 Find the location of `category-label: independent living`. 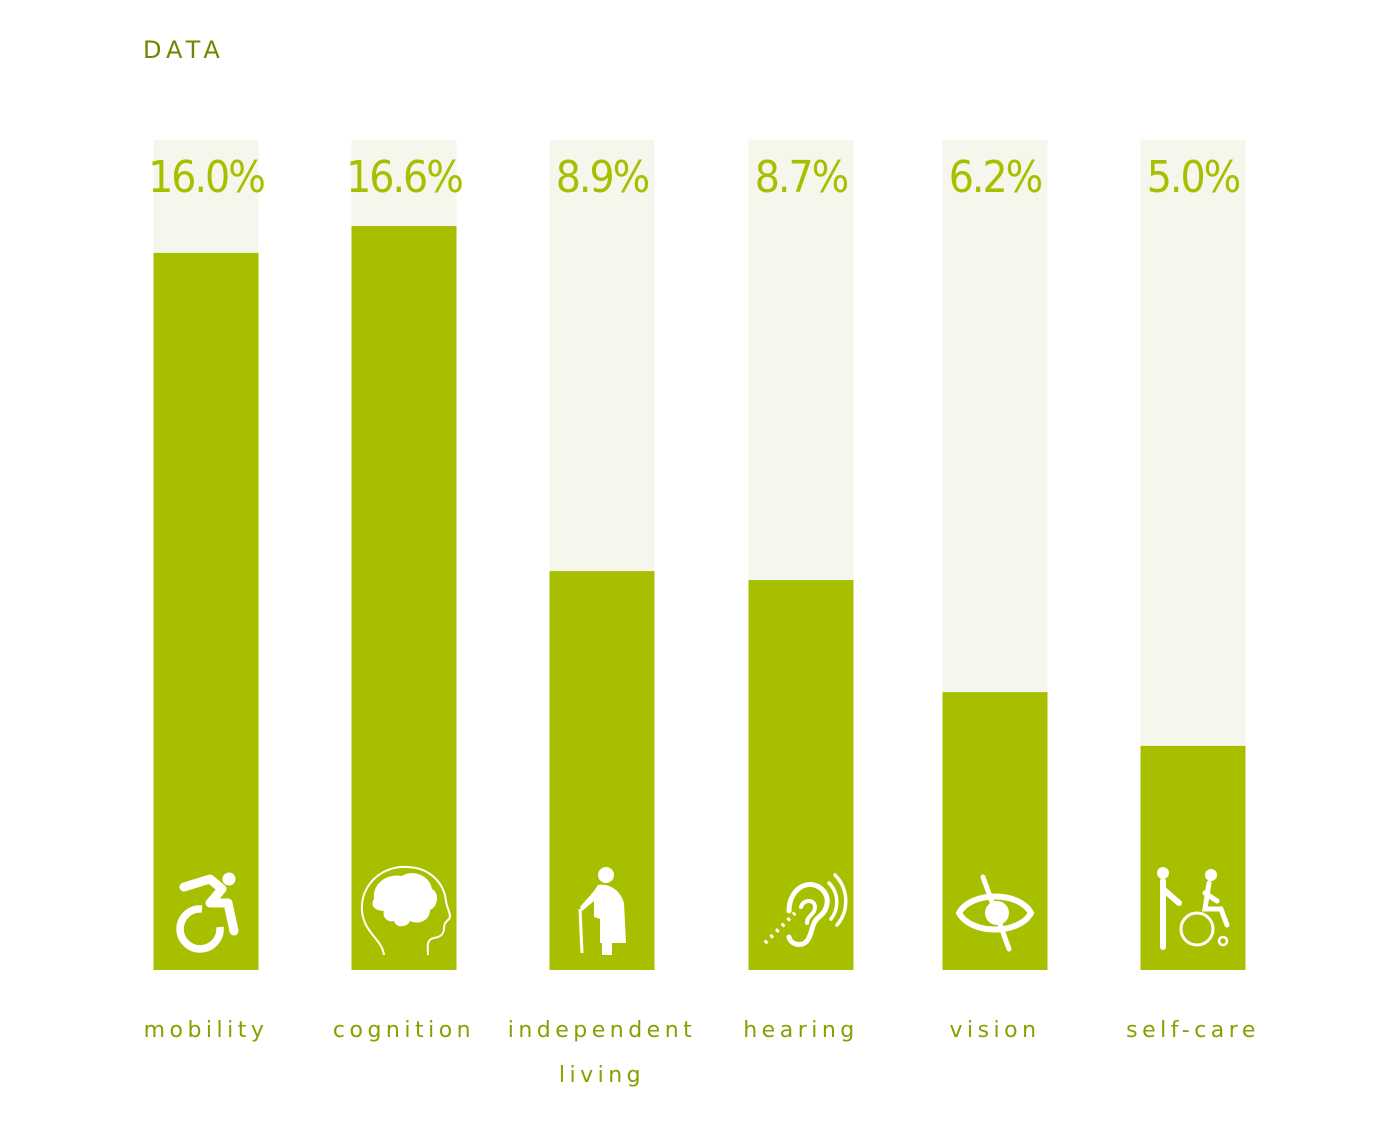

category-label: independent living is located at coordinates (602, 1053).